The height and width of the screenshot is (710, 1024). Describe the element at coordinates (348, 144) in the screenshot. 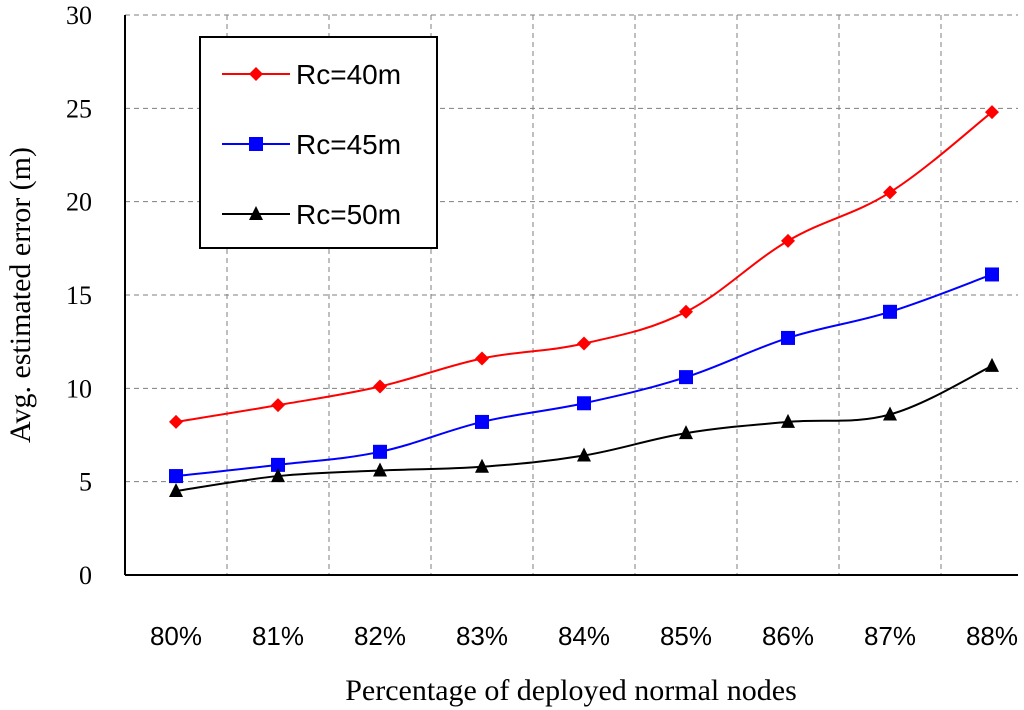

I see `legend-label: Rc=45m` at that location.